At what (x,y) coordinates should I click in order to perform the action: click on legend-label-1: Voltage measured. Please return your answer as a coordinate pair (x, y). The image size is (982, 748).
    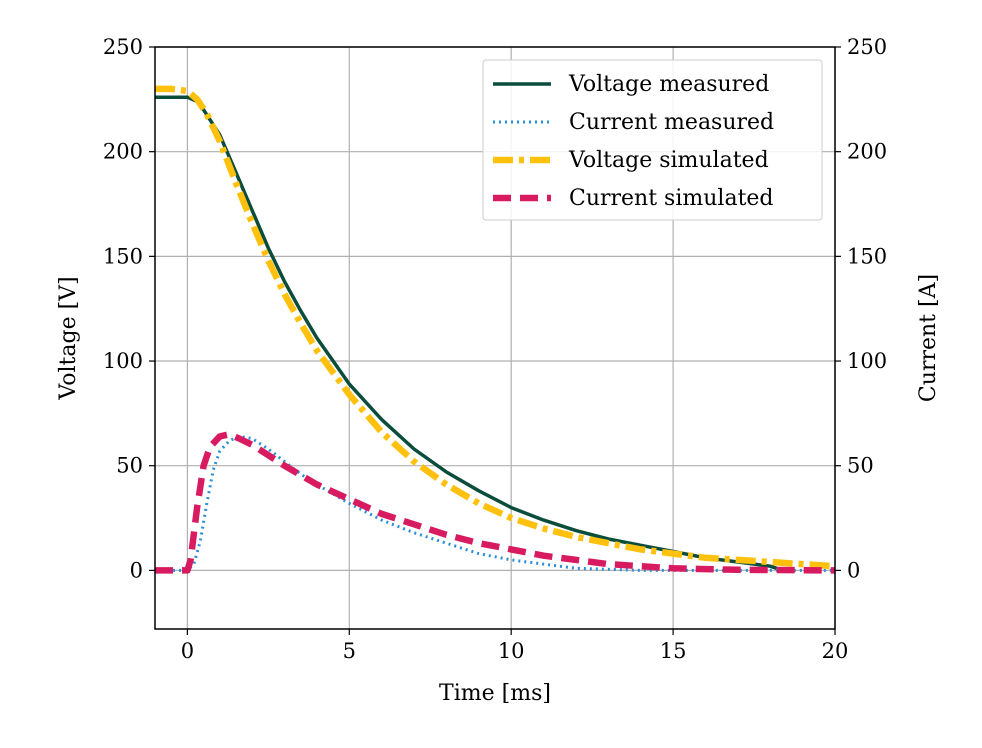
    Looking at the image, I should click on (668, 84).